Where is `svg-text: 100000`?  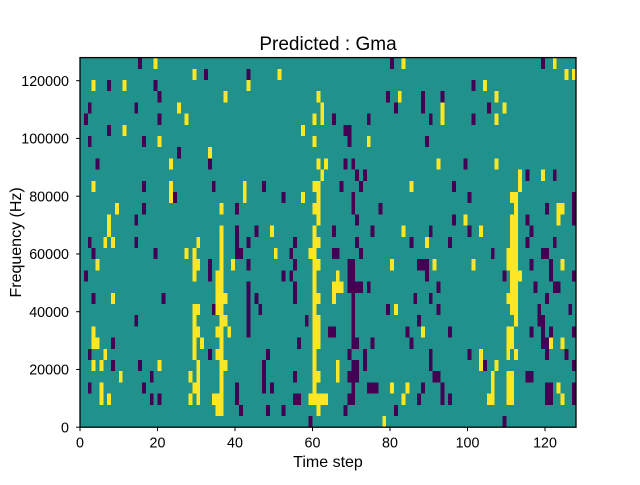 svg-text: 100000 is located at coordinates (45, 140).